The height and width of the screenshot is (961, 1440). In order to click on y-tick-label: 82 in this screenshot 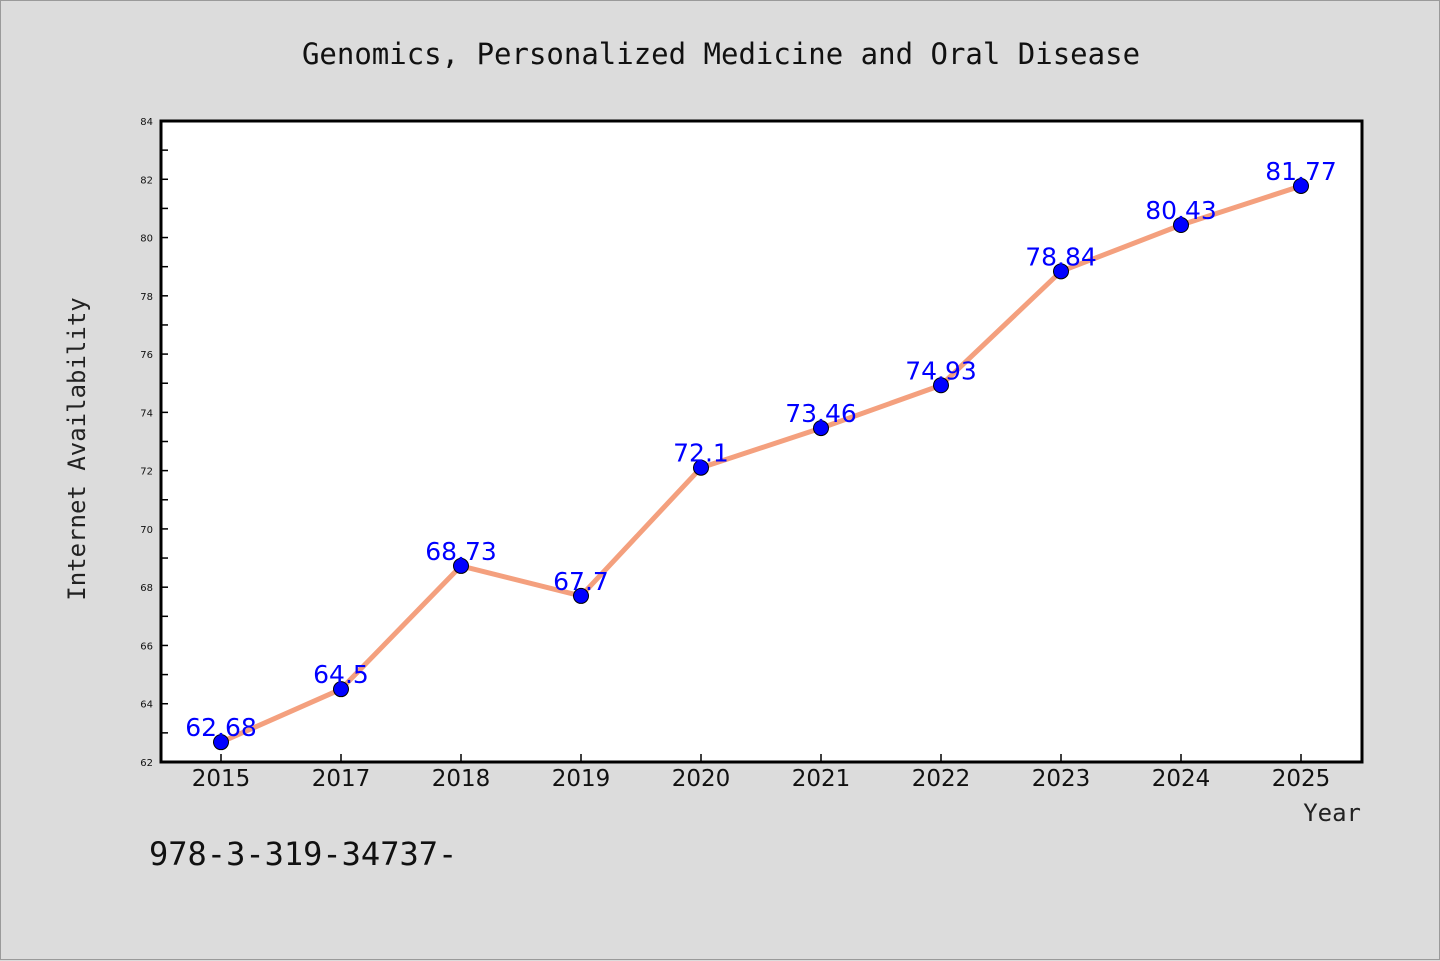, I will do `click(146, 180)`.